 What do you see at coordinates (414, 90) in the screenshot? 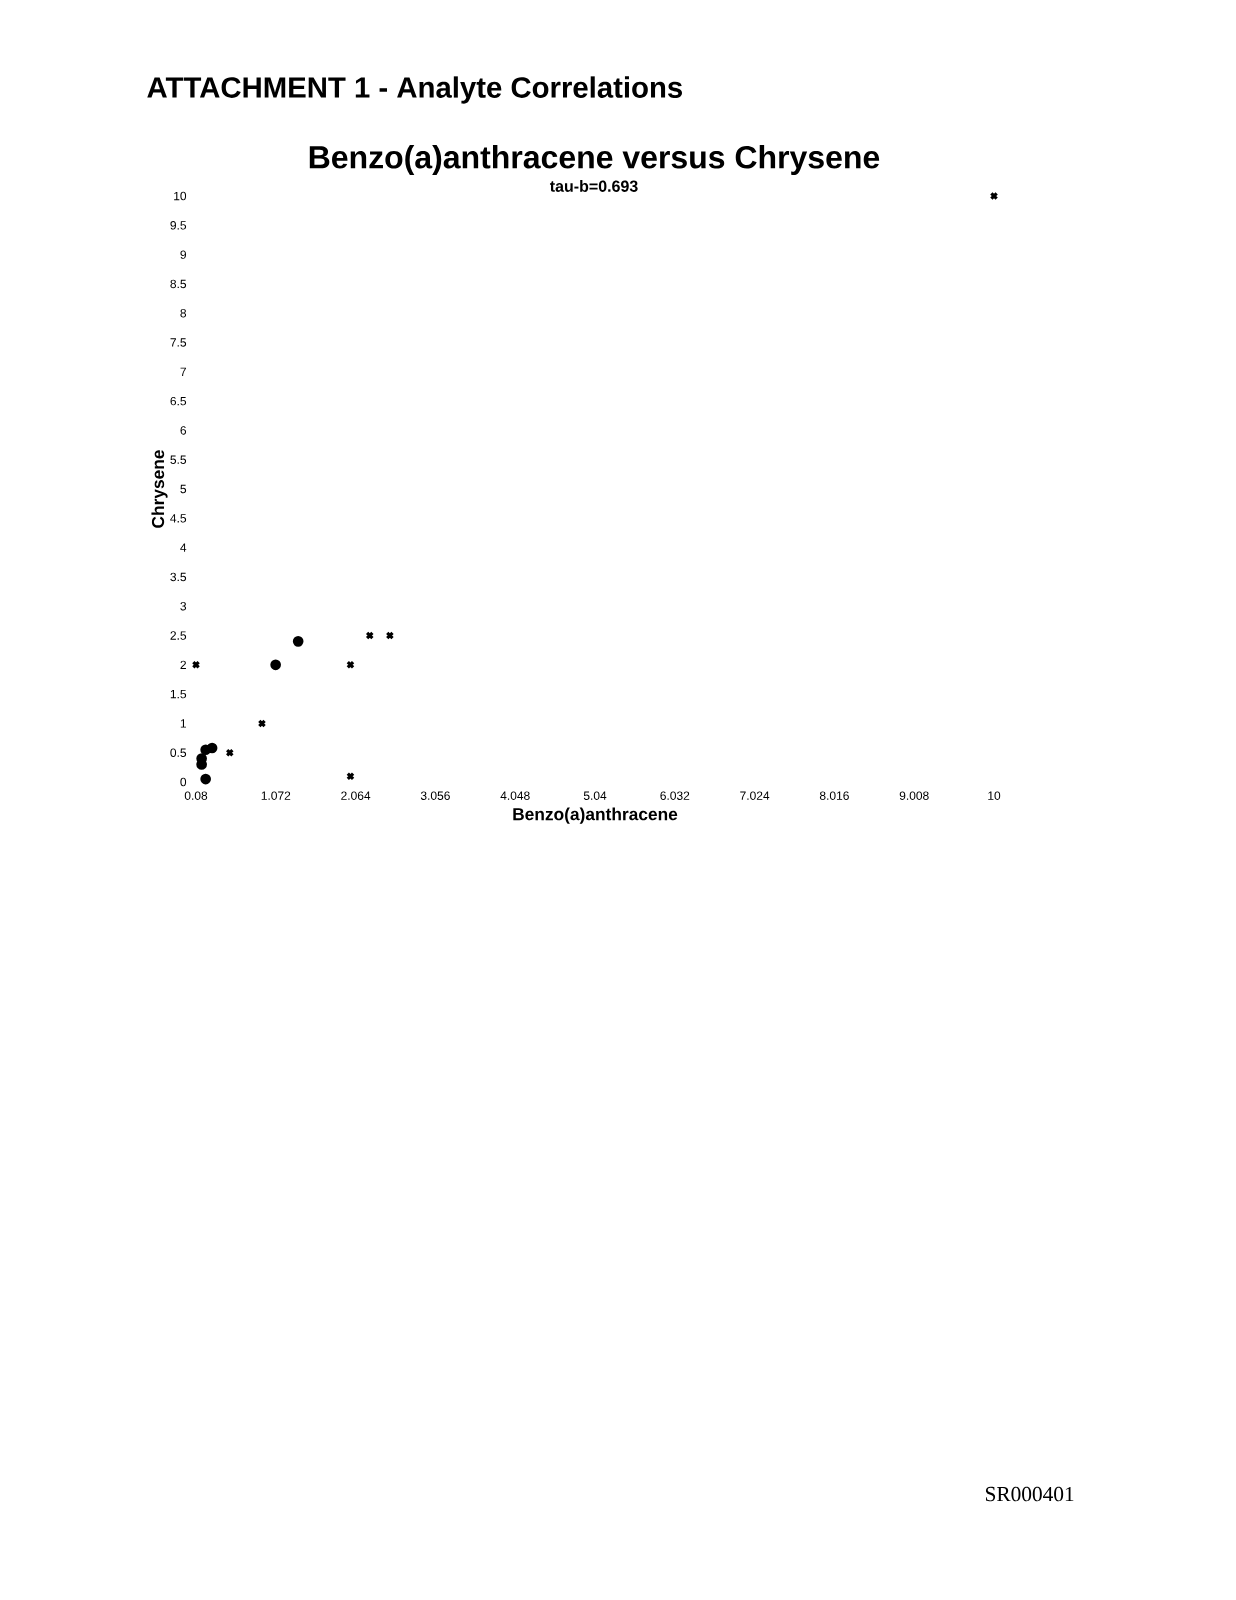
I see `text: ATTACHMENT 1 - Analyte Correlations` at bounding box center [414, 90].